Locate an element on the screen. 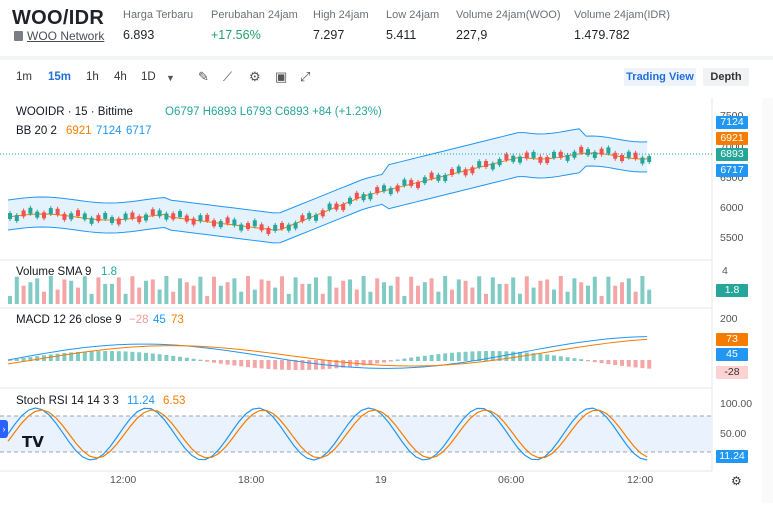 The height and width of the screenshot is (508, 773). tab-depth: Depth is located at coordinates (726, 77).